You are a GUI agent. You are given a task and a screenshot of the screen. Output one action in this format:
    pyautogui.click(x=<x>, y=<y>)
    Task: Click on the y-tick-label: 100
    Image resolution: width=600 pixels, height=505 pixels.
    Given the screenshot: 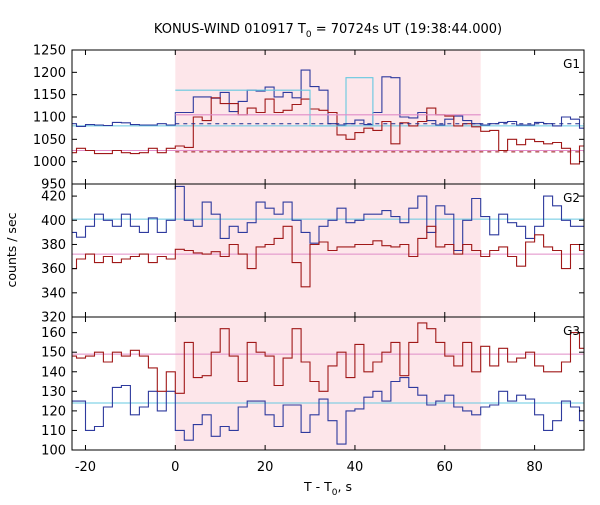 What is the action you would take?
    pyautogui.click(x=53, y=451)
    